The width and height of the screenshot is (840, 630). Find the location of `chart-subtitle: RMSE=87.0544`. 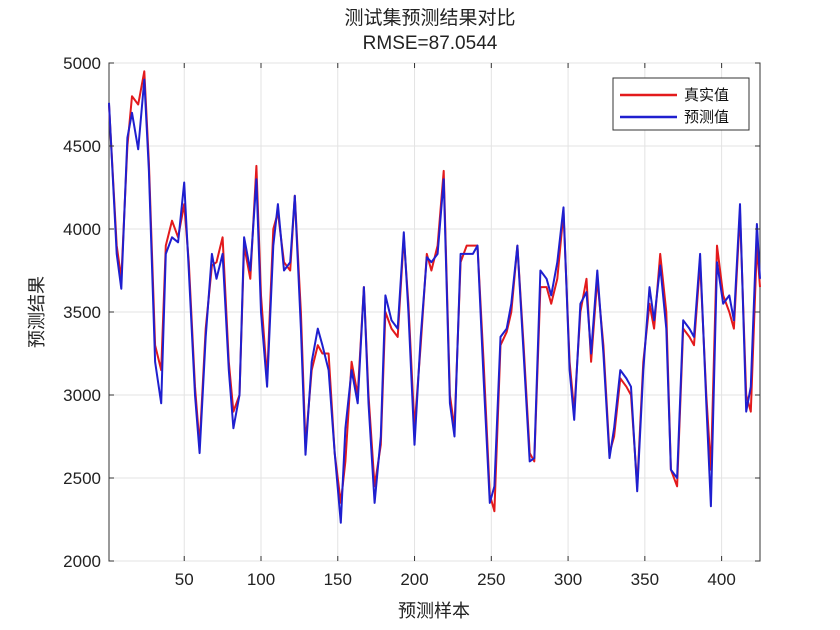

chart-subtitle: RMSE=87.0544 is located at coordinates (430, 43).